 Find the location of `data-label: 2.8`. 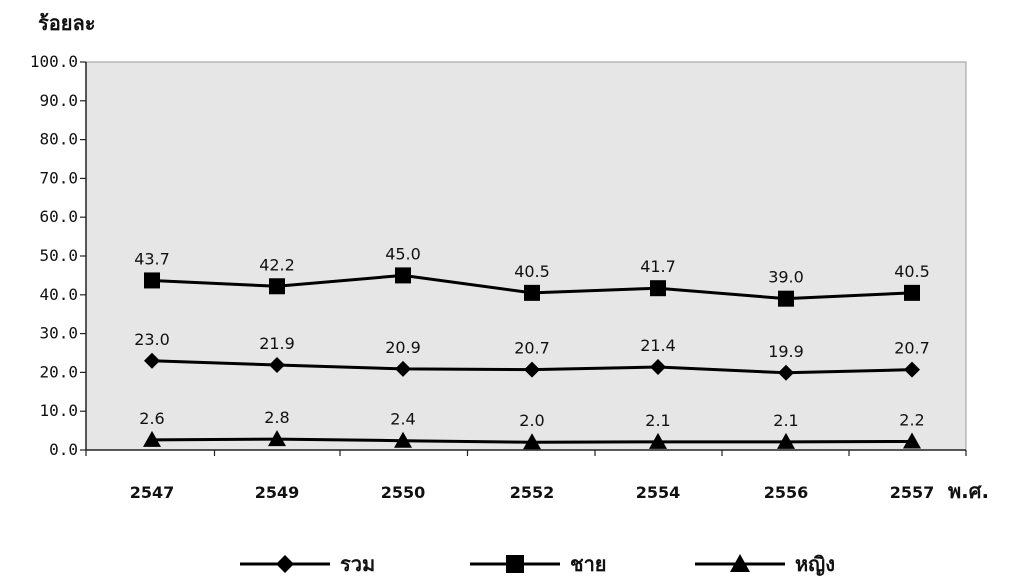

data-label: 2.8 is located at coordinates (276, 417).